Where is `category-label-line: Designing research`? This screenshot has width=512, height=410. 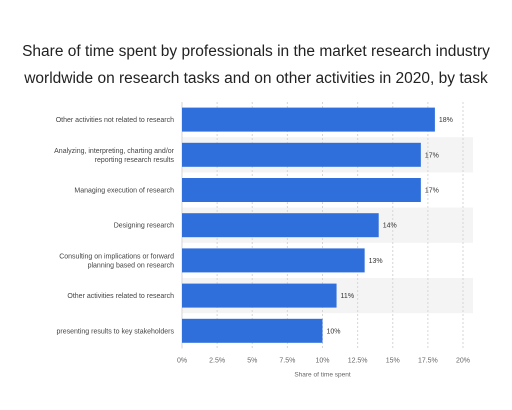
category-label-line: Designing research is located at coordinates (144, 226).